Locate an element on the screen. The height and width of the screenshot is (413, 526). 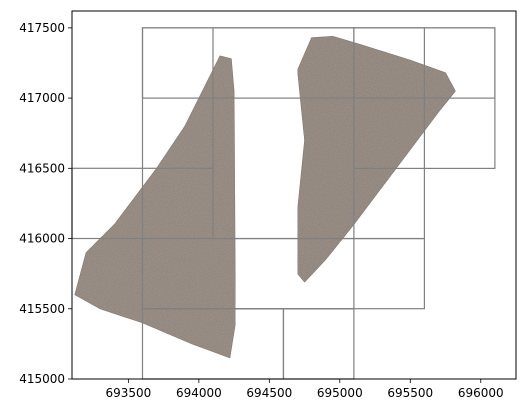
x-tick-label: 693500 is located at coordinates (128, 393).